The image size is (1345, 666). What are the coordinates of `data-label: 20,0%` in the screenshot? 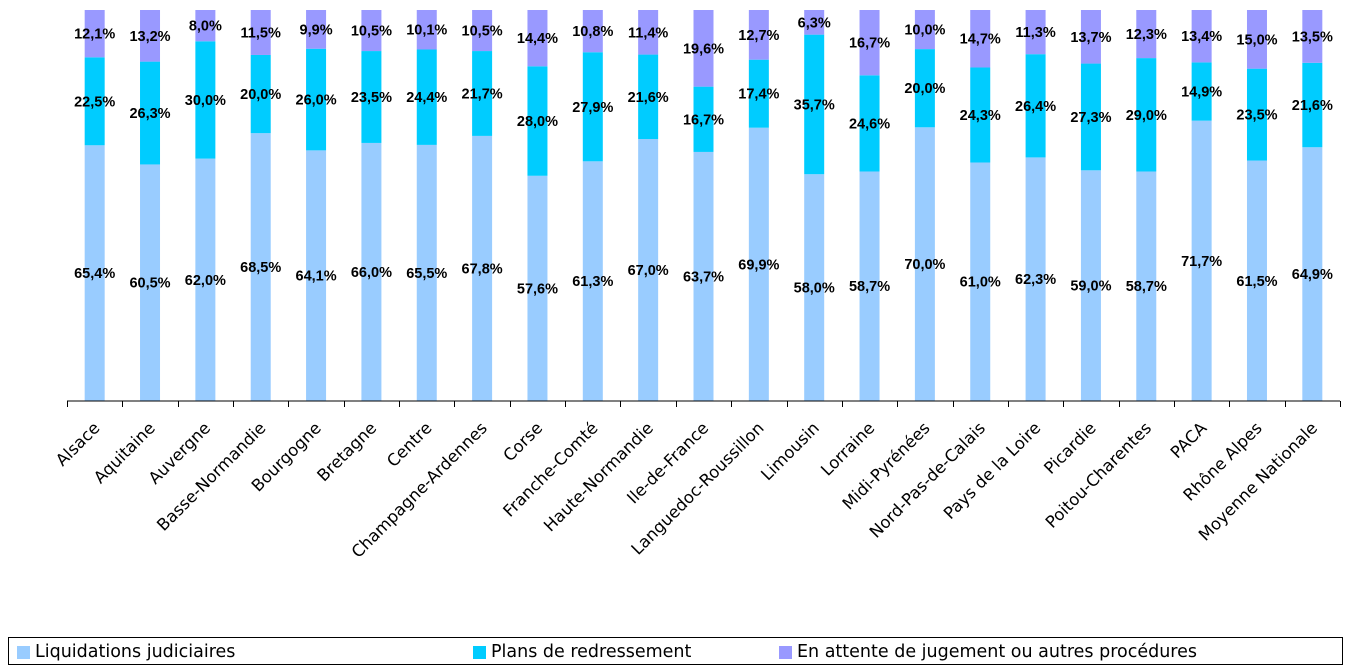 It's located at (260, 95).